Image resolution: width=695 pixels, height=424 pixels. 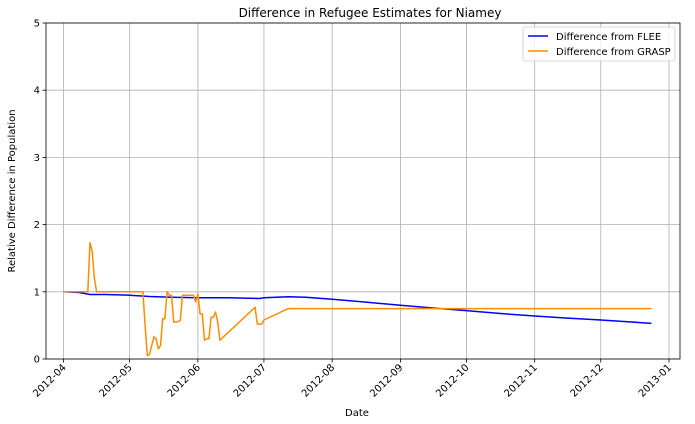 I want to click on x-tick-label: 2012-09, so click(x=386, y=380).